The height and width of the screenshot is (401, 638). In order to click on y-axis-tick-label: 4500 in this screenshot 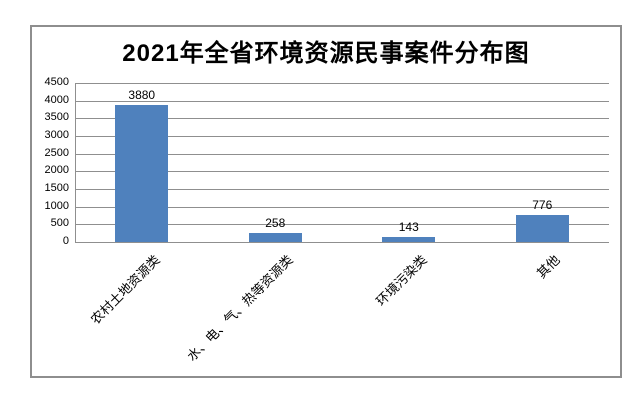, I will do `click(56, 82)`.